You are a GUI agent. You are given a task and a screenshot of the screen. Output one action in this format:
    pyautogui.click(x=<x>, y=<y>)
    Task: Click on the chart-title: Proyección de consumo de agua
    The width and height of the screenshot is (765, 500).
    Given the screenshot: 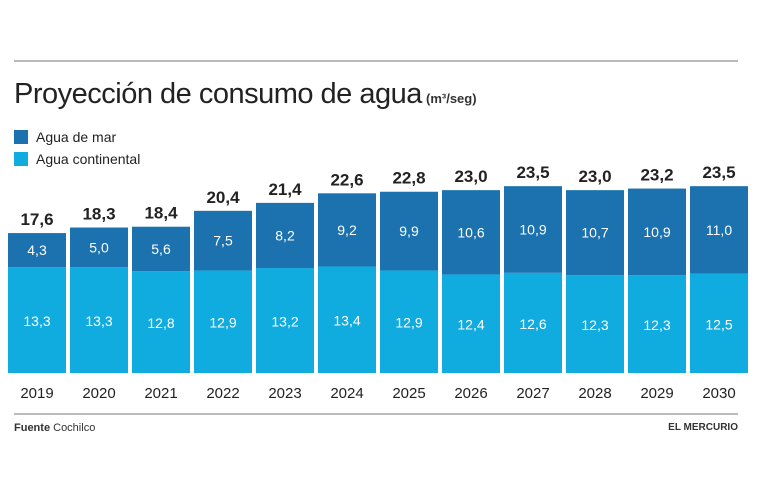 What is the action you would take?
    pyautogui.click(x=218, y=94)
    